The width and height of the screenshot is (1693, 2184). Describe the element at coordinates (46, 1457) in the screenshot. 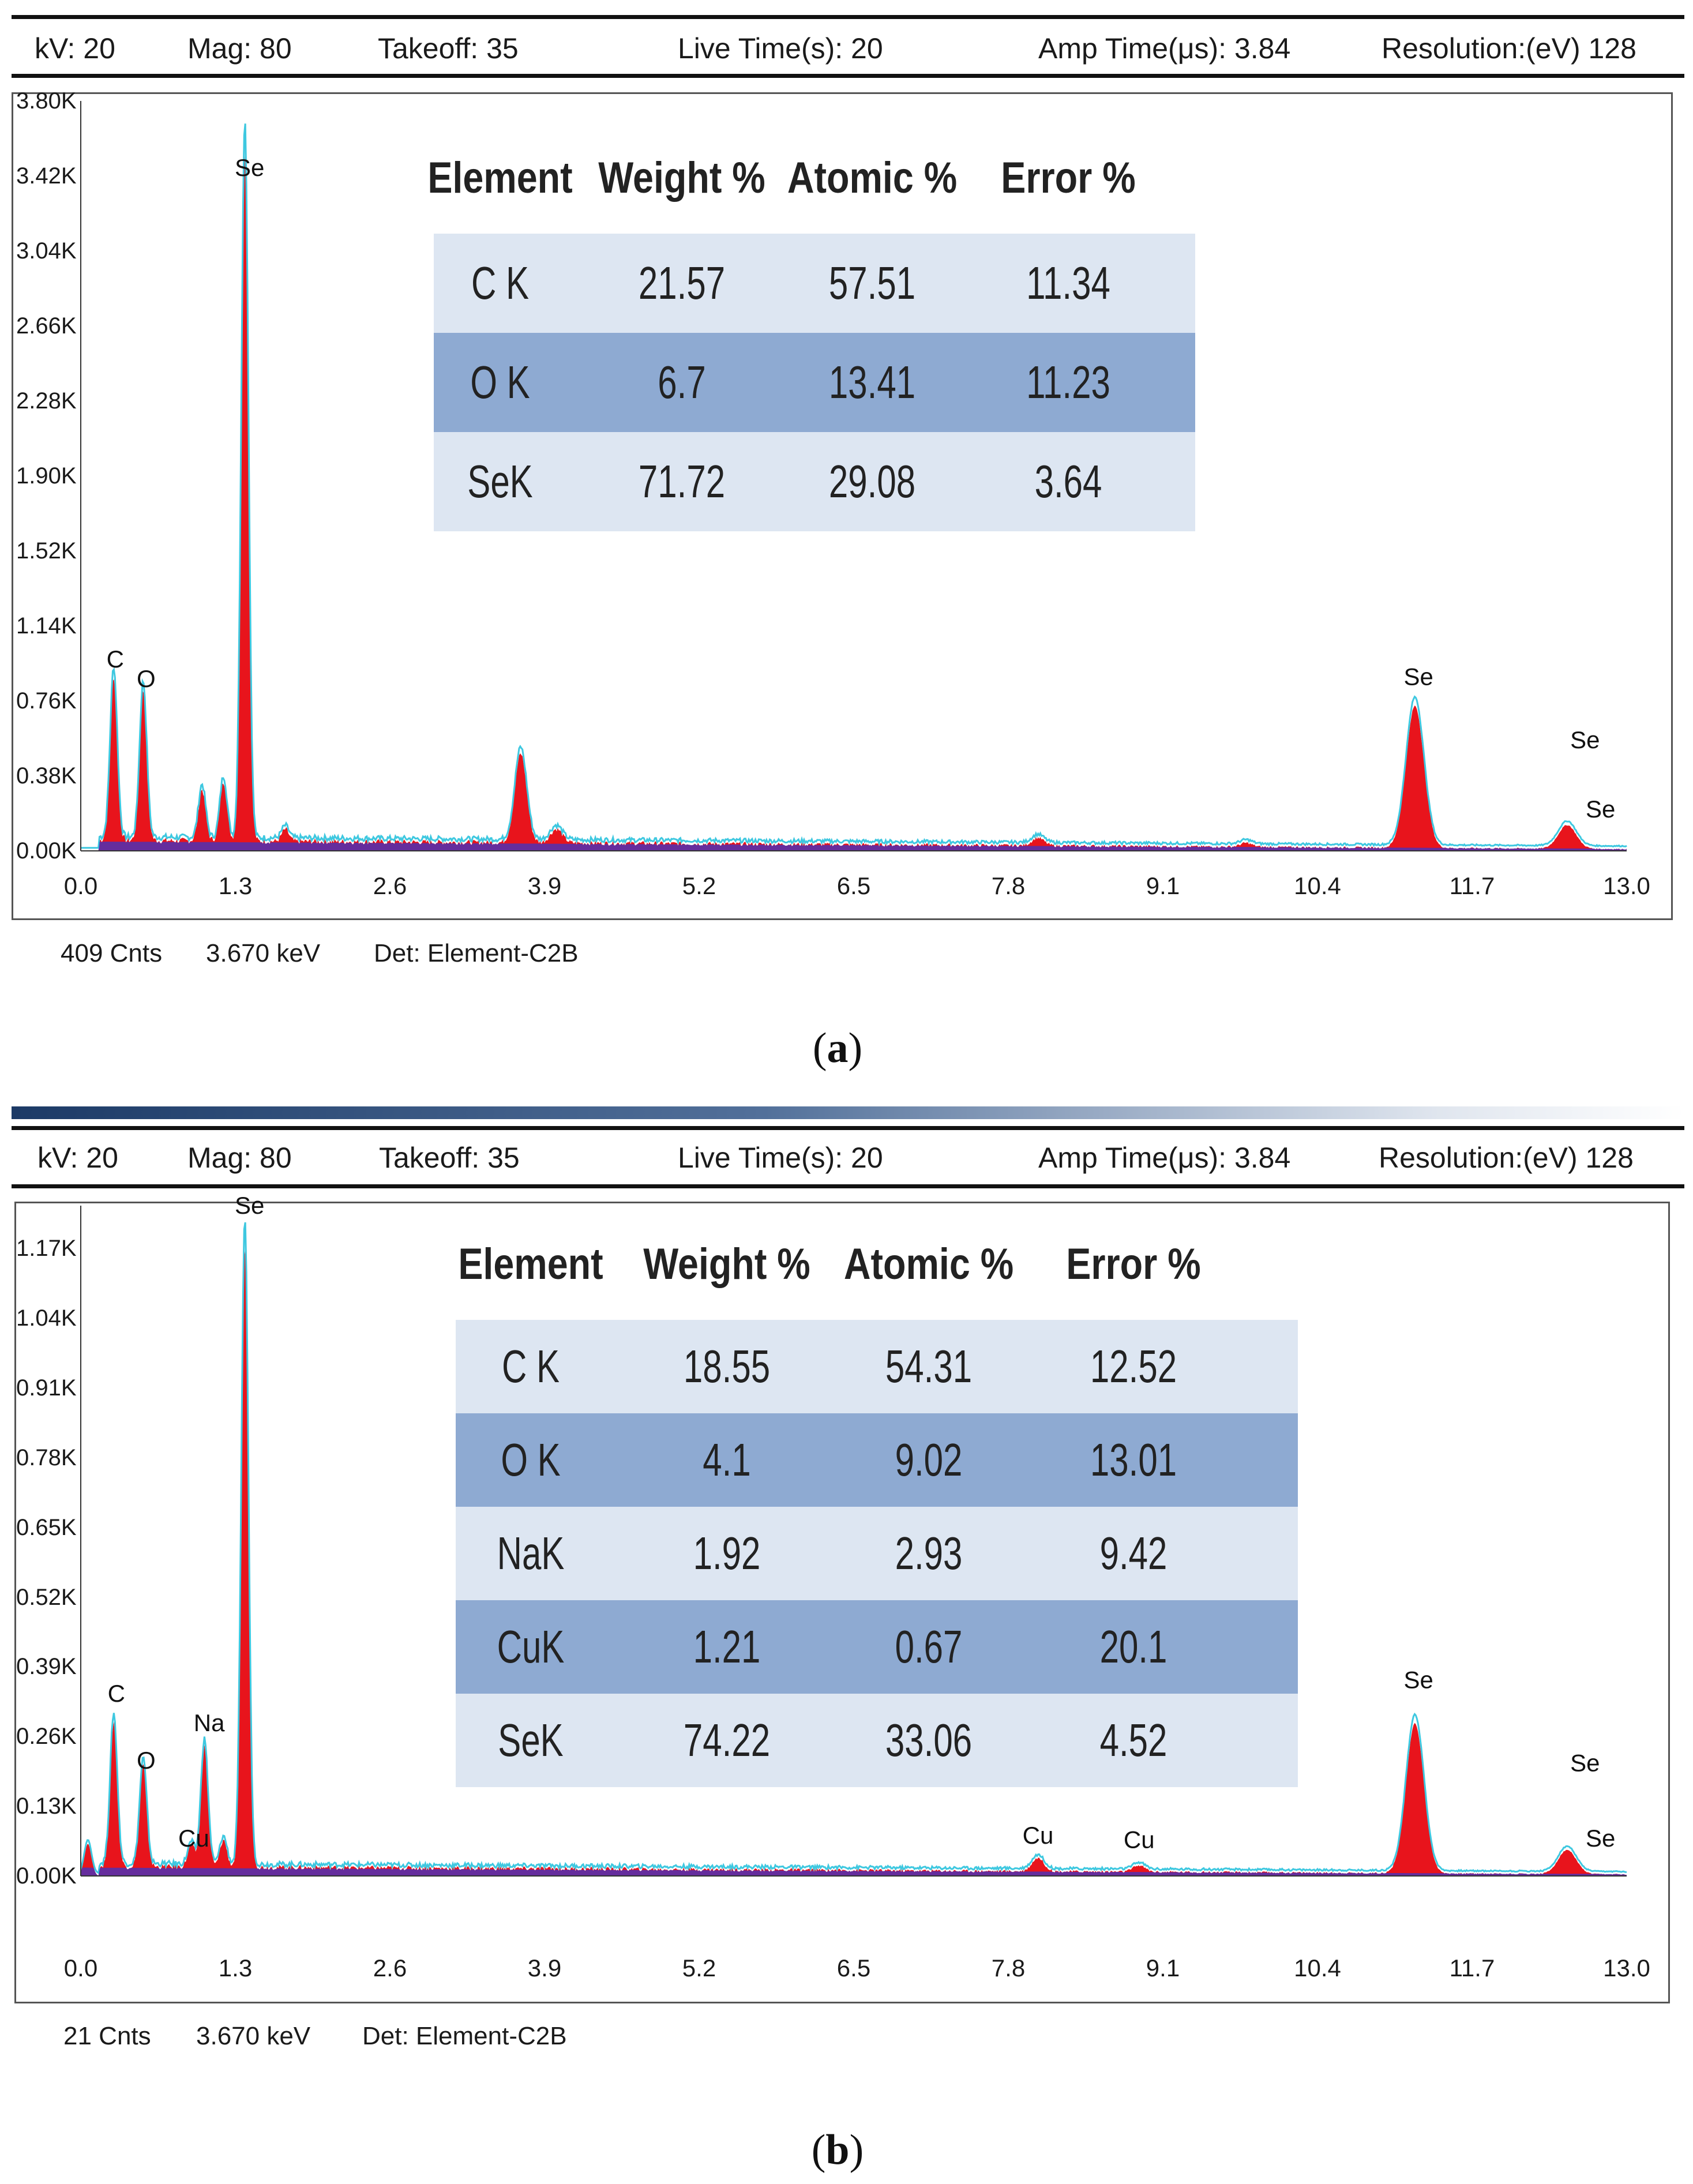

I see `y-tick-label: 0.78K` at that location.